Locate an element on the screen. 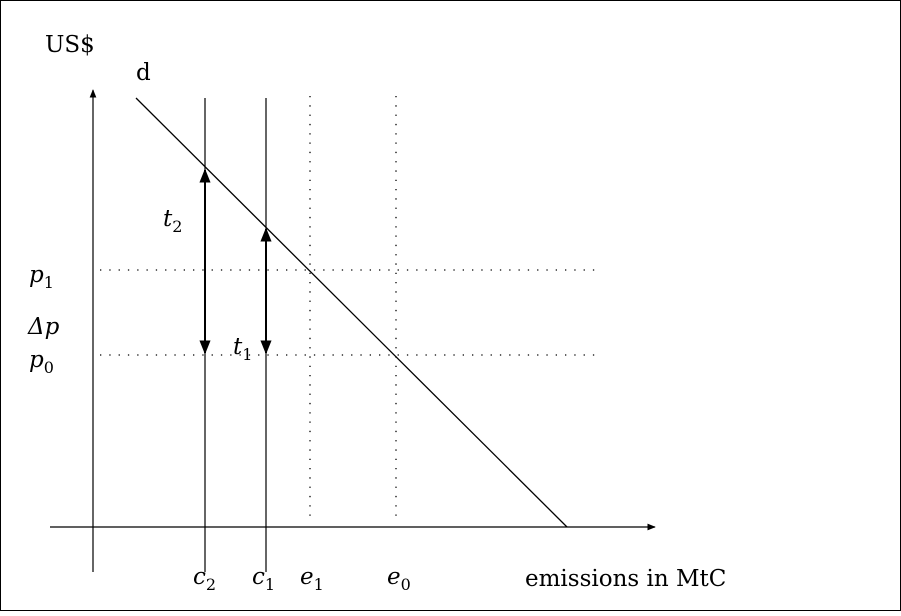 This screenshot has height=616, width=901. e0-label: e0 is located at coordinates (399, 579).